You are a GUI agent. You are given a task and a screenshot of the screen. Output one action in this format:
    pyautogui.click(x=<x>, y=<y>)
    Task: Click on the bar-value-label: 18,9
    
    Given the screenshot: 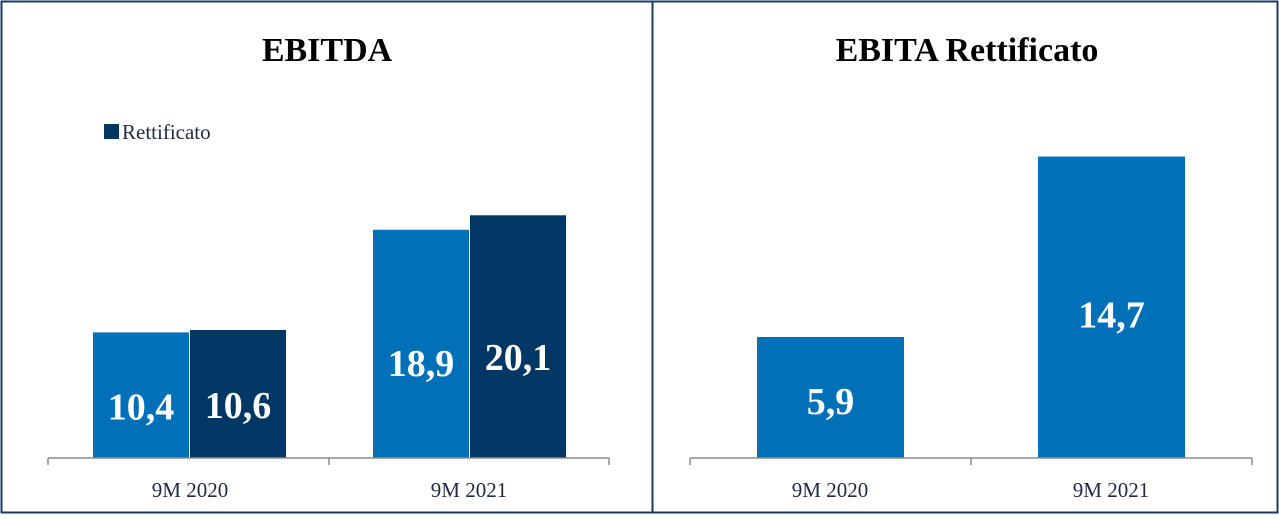 What is the action you would take?
    pyautogui.click(x=421, y=364)
    